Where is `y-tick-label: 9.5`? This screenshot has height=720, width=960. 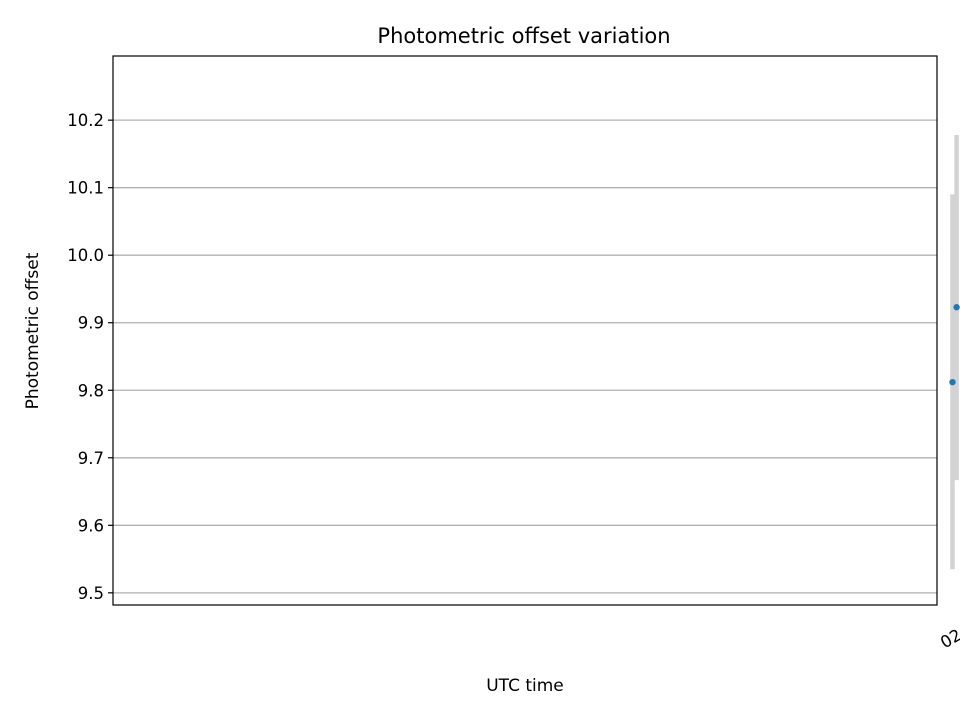 y-tick-label: 9.5 is located at coordinates (91, 593).